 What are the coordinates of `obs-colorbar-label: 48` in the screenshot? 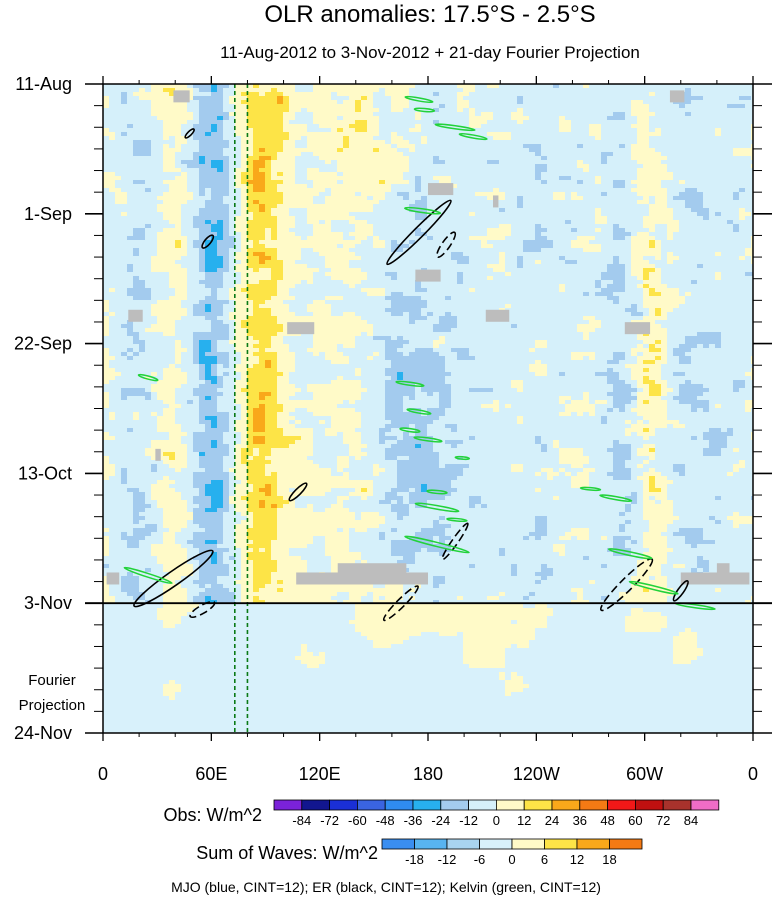 It's located at (607, 820).